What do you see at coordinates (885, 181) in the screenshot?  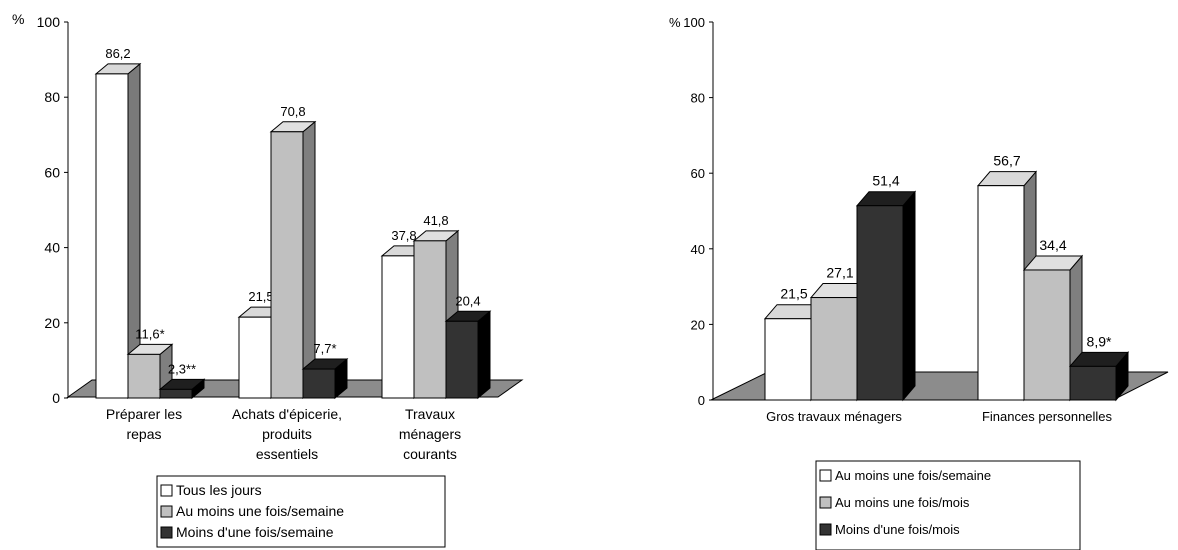 I see `bar-value-label: 51,4` at bounding box center [885, 181].